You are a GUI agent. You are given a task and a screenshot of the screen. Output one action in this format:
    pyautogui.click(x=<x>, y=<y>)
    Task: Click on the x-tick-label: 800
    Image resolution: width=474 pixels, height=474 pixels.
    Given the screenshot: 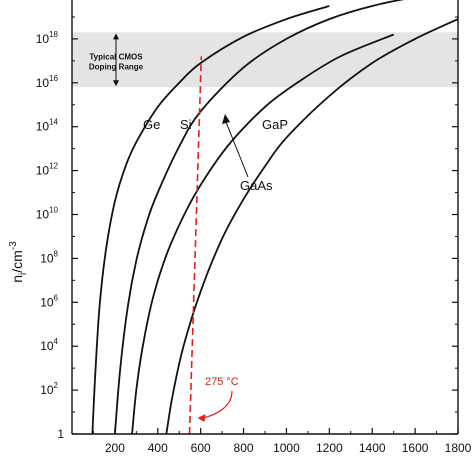 What is the action you would take?
    pyautogui.click(x=244, y=448)
    